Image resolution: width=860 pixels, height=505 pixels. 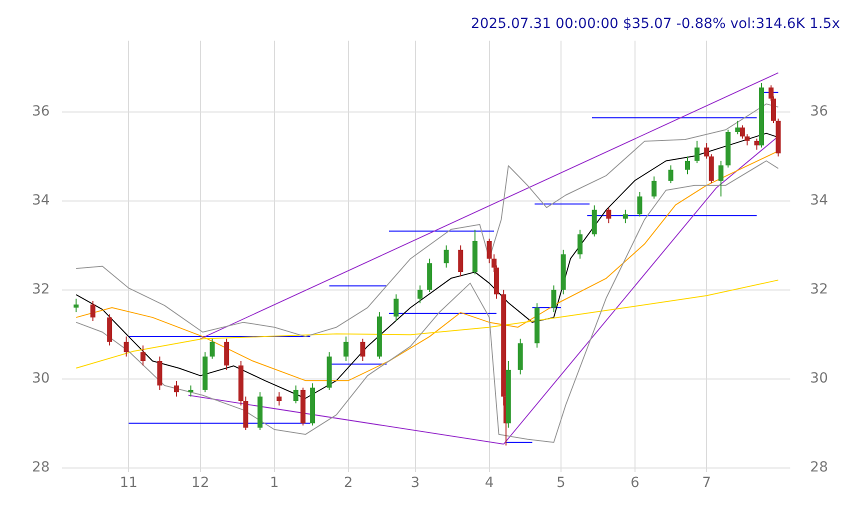 I want to click on y2-tick-label: 28, so click(x=819, y=467).